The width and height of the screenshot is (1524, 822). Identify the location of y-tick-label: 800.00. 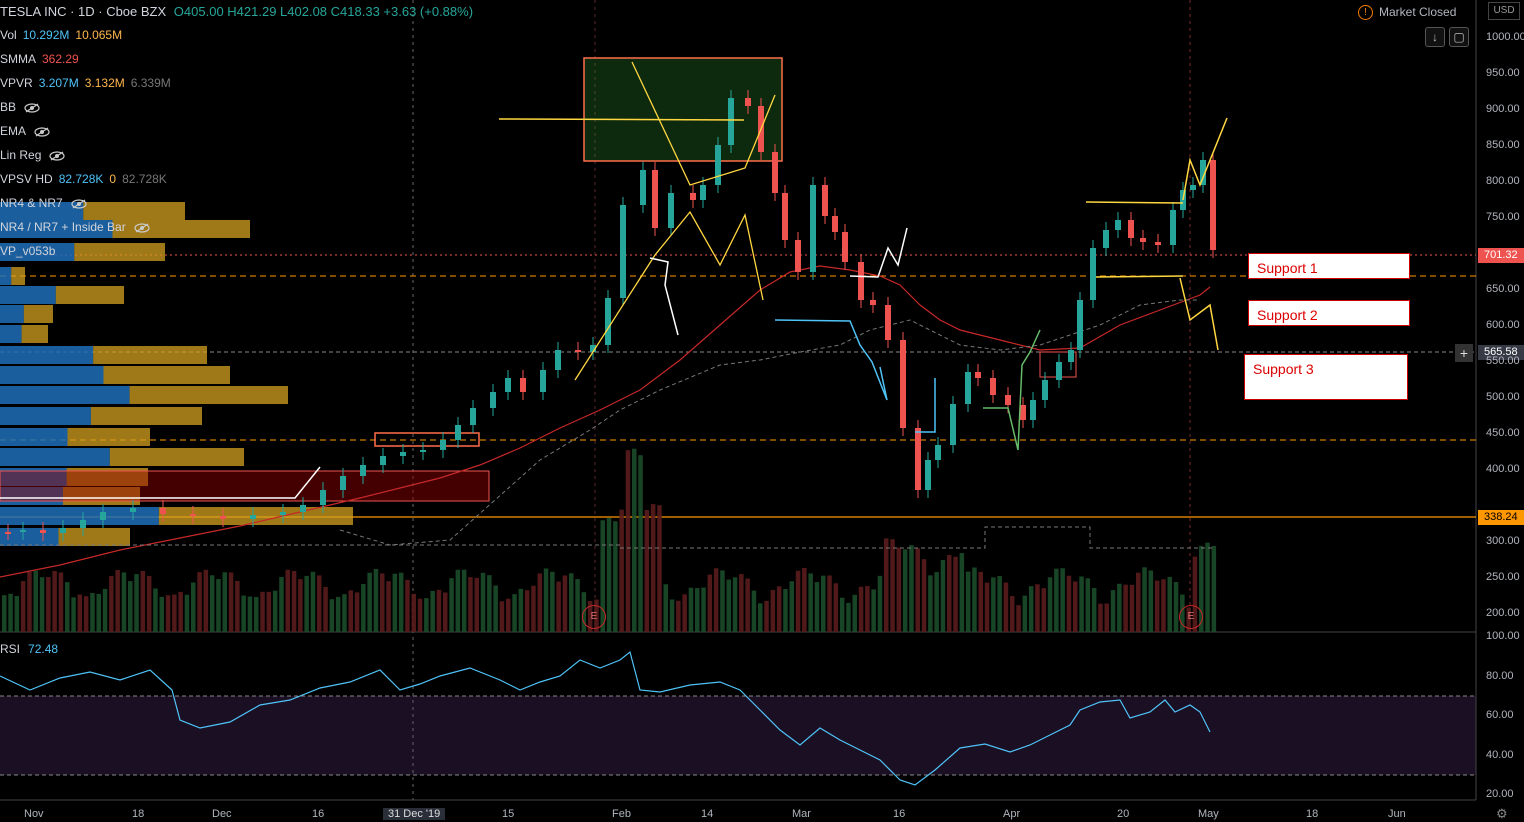
(1503, 181).